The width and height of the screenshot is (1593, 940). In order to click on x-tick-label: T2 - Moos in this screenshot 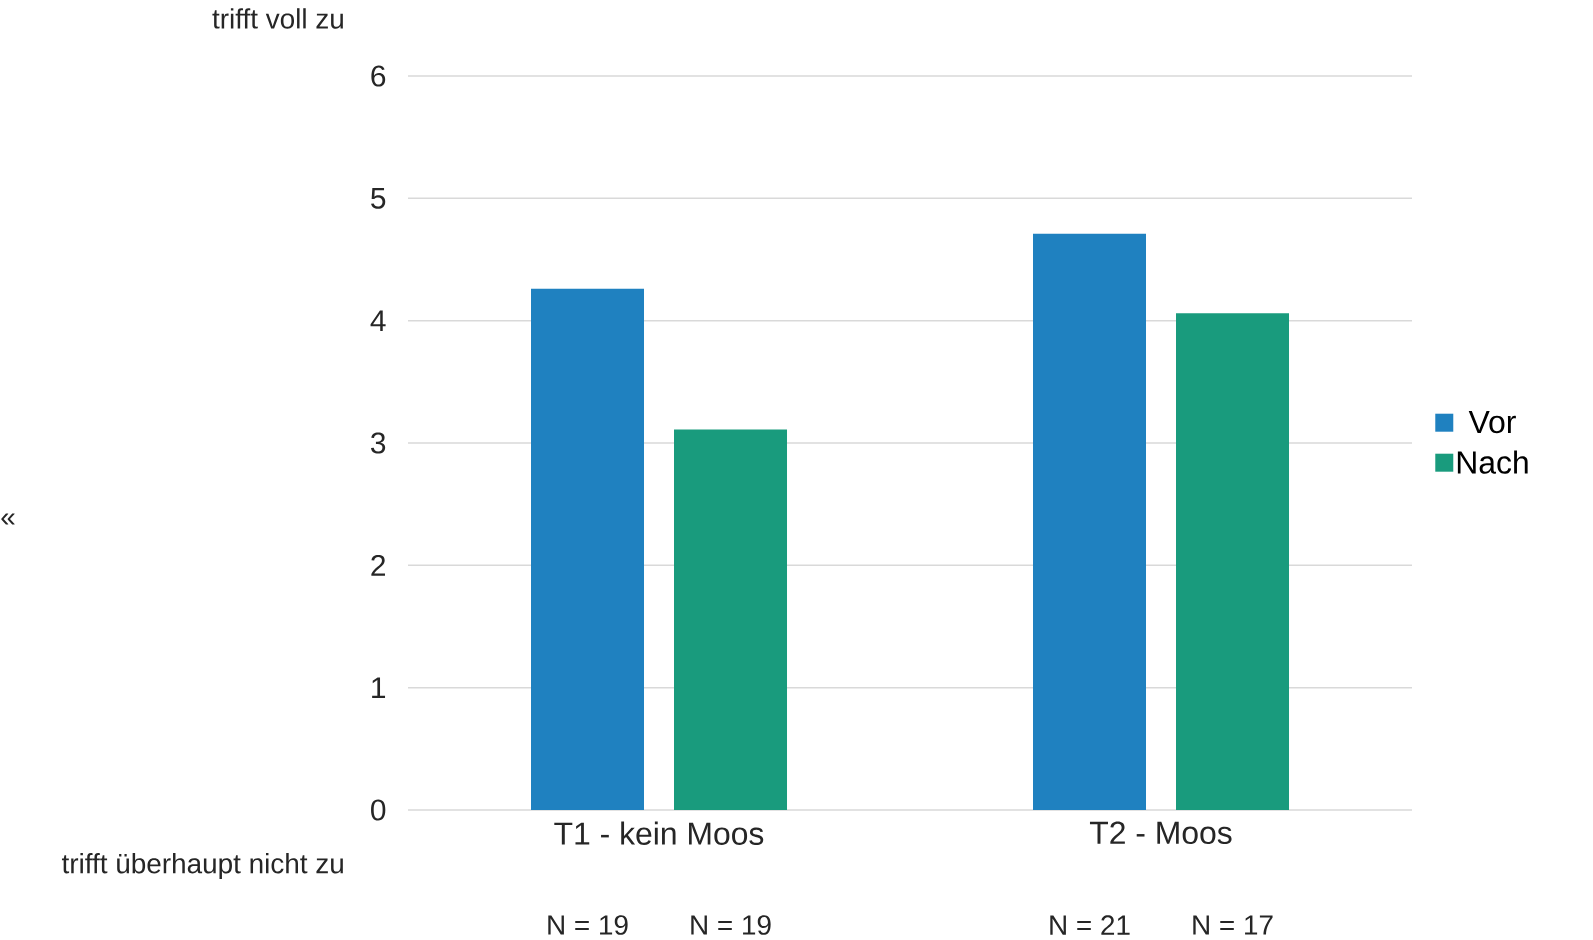, I will do `click(1160, 833)`.